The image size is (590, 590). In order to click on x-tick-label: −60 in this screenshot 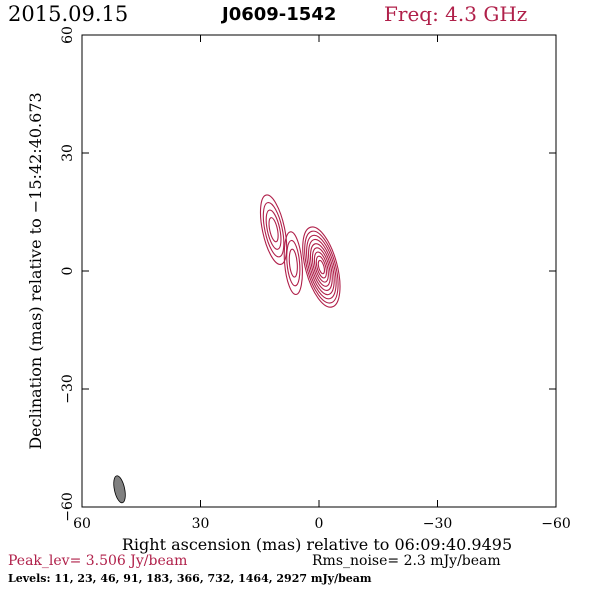, I will do `click(556, 524)`.